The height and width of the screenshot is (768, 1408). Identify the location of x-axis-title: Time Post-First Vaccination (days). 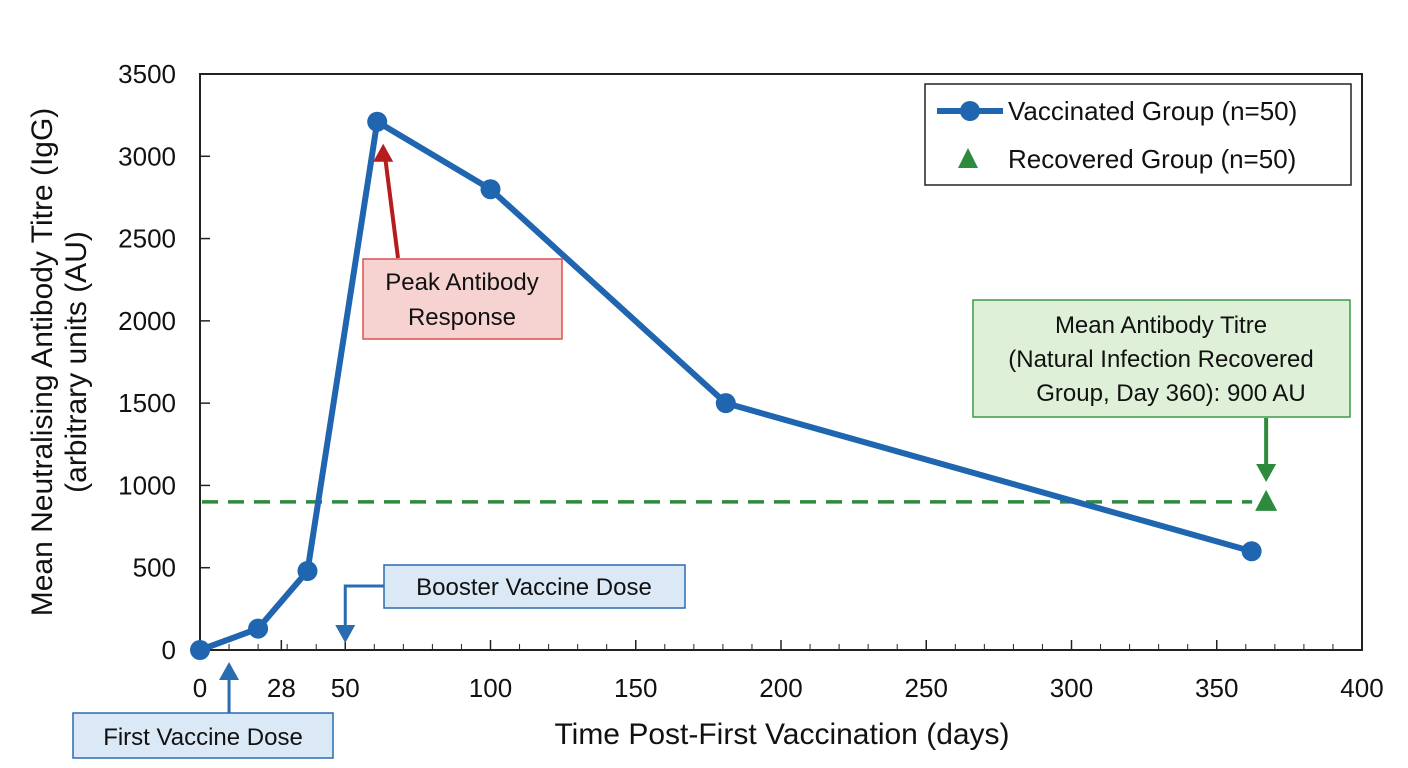
(781, 734).